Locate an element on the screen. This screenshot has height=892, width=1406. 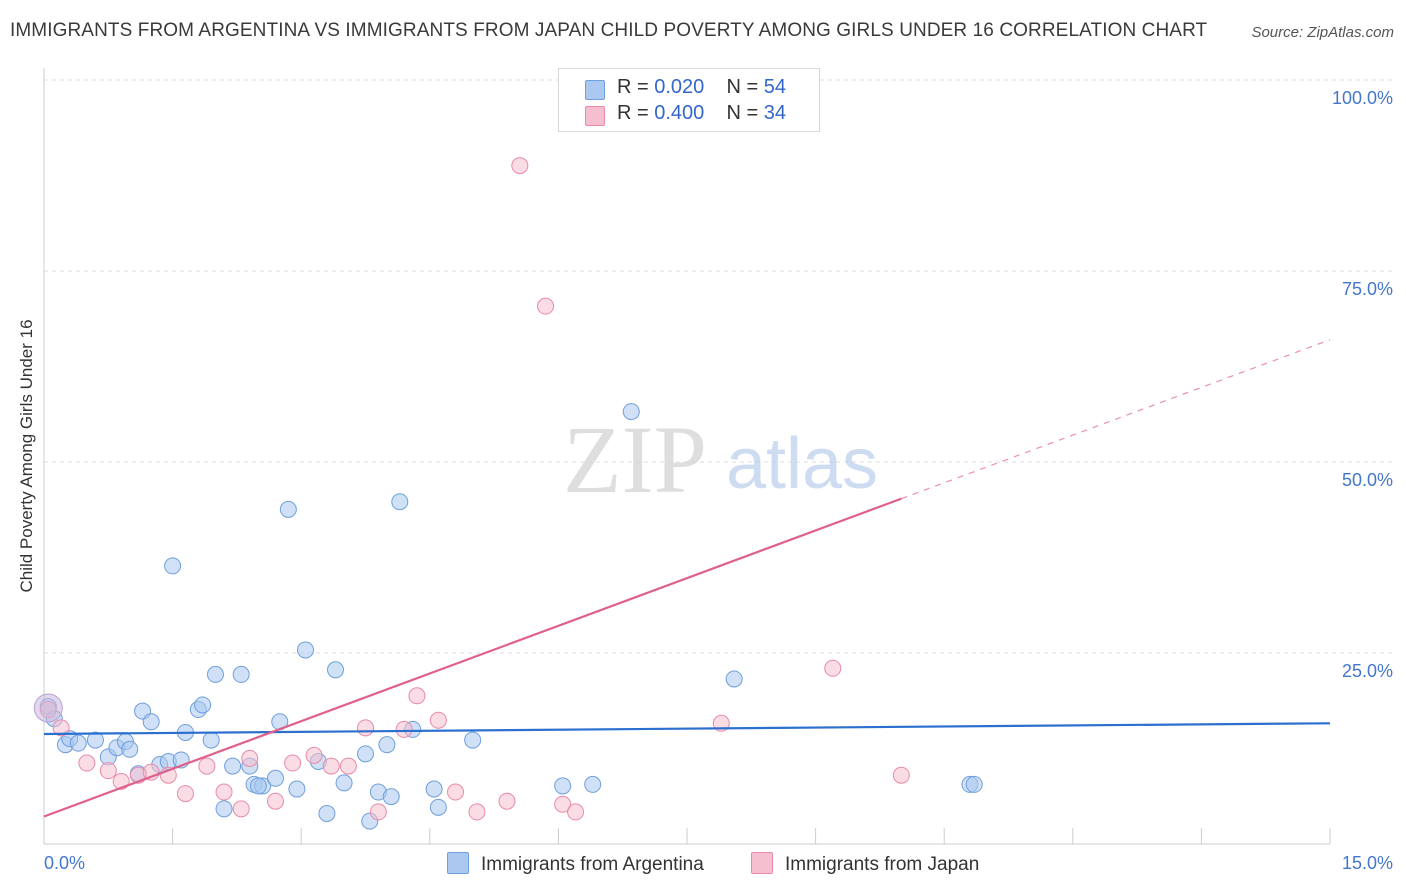
japan-trend-extension is located at coordinates (1116, 419).